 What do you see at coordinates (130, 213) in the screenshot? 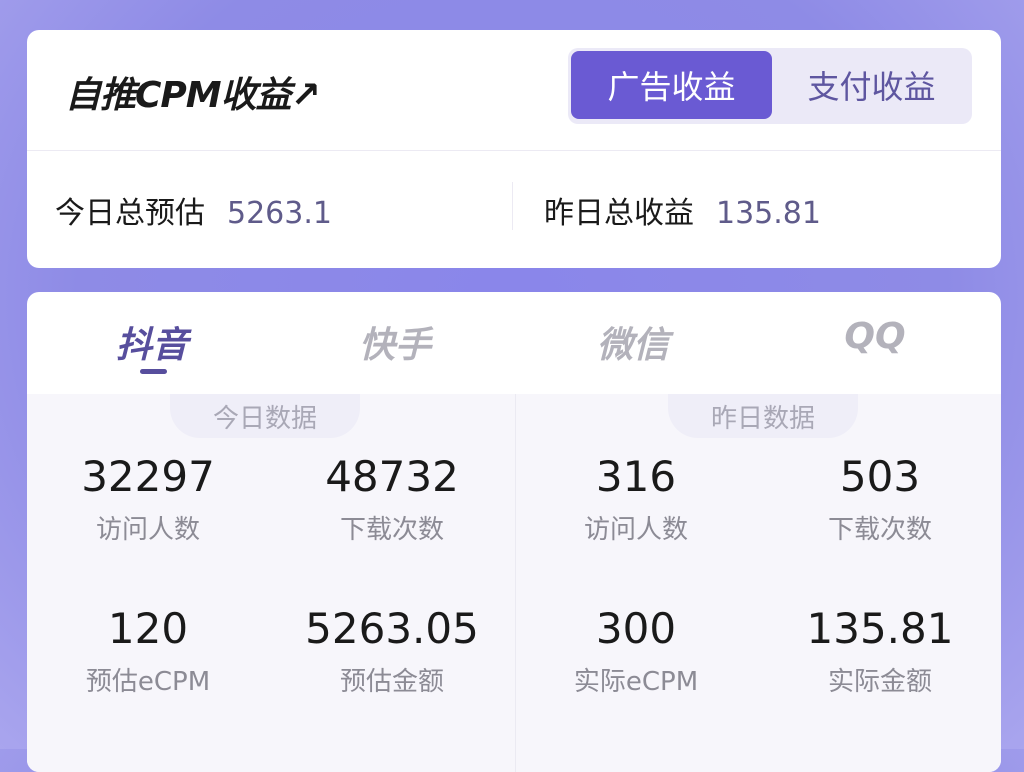
I see `today-total-label: 今日总预估` at bounding box center [130, 213].